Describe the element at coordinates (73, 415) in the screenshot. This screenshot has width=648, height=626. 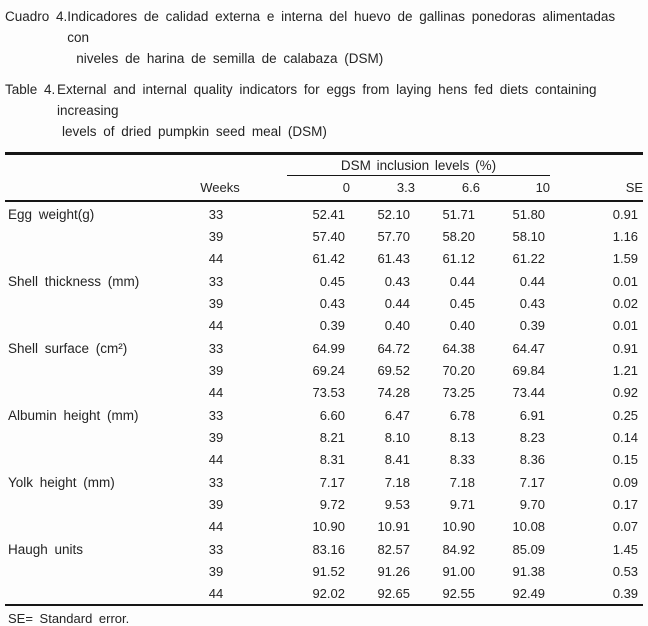
I see `parameter-label: Albumin height (mm)` at that location.